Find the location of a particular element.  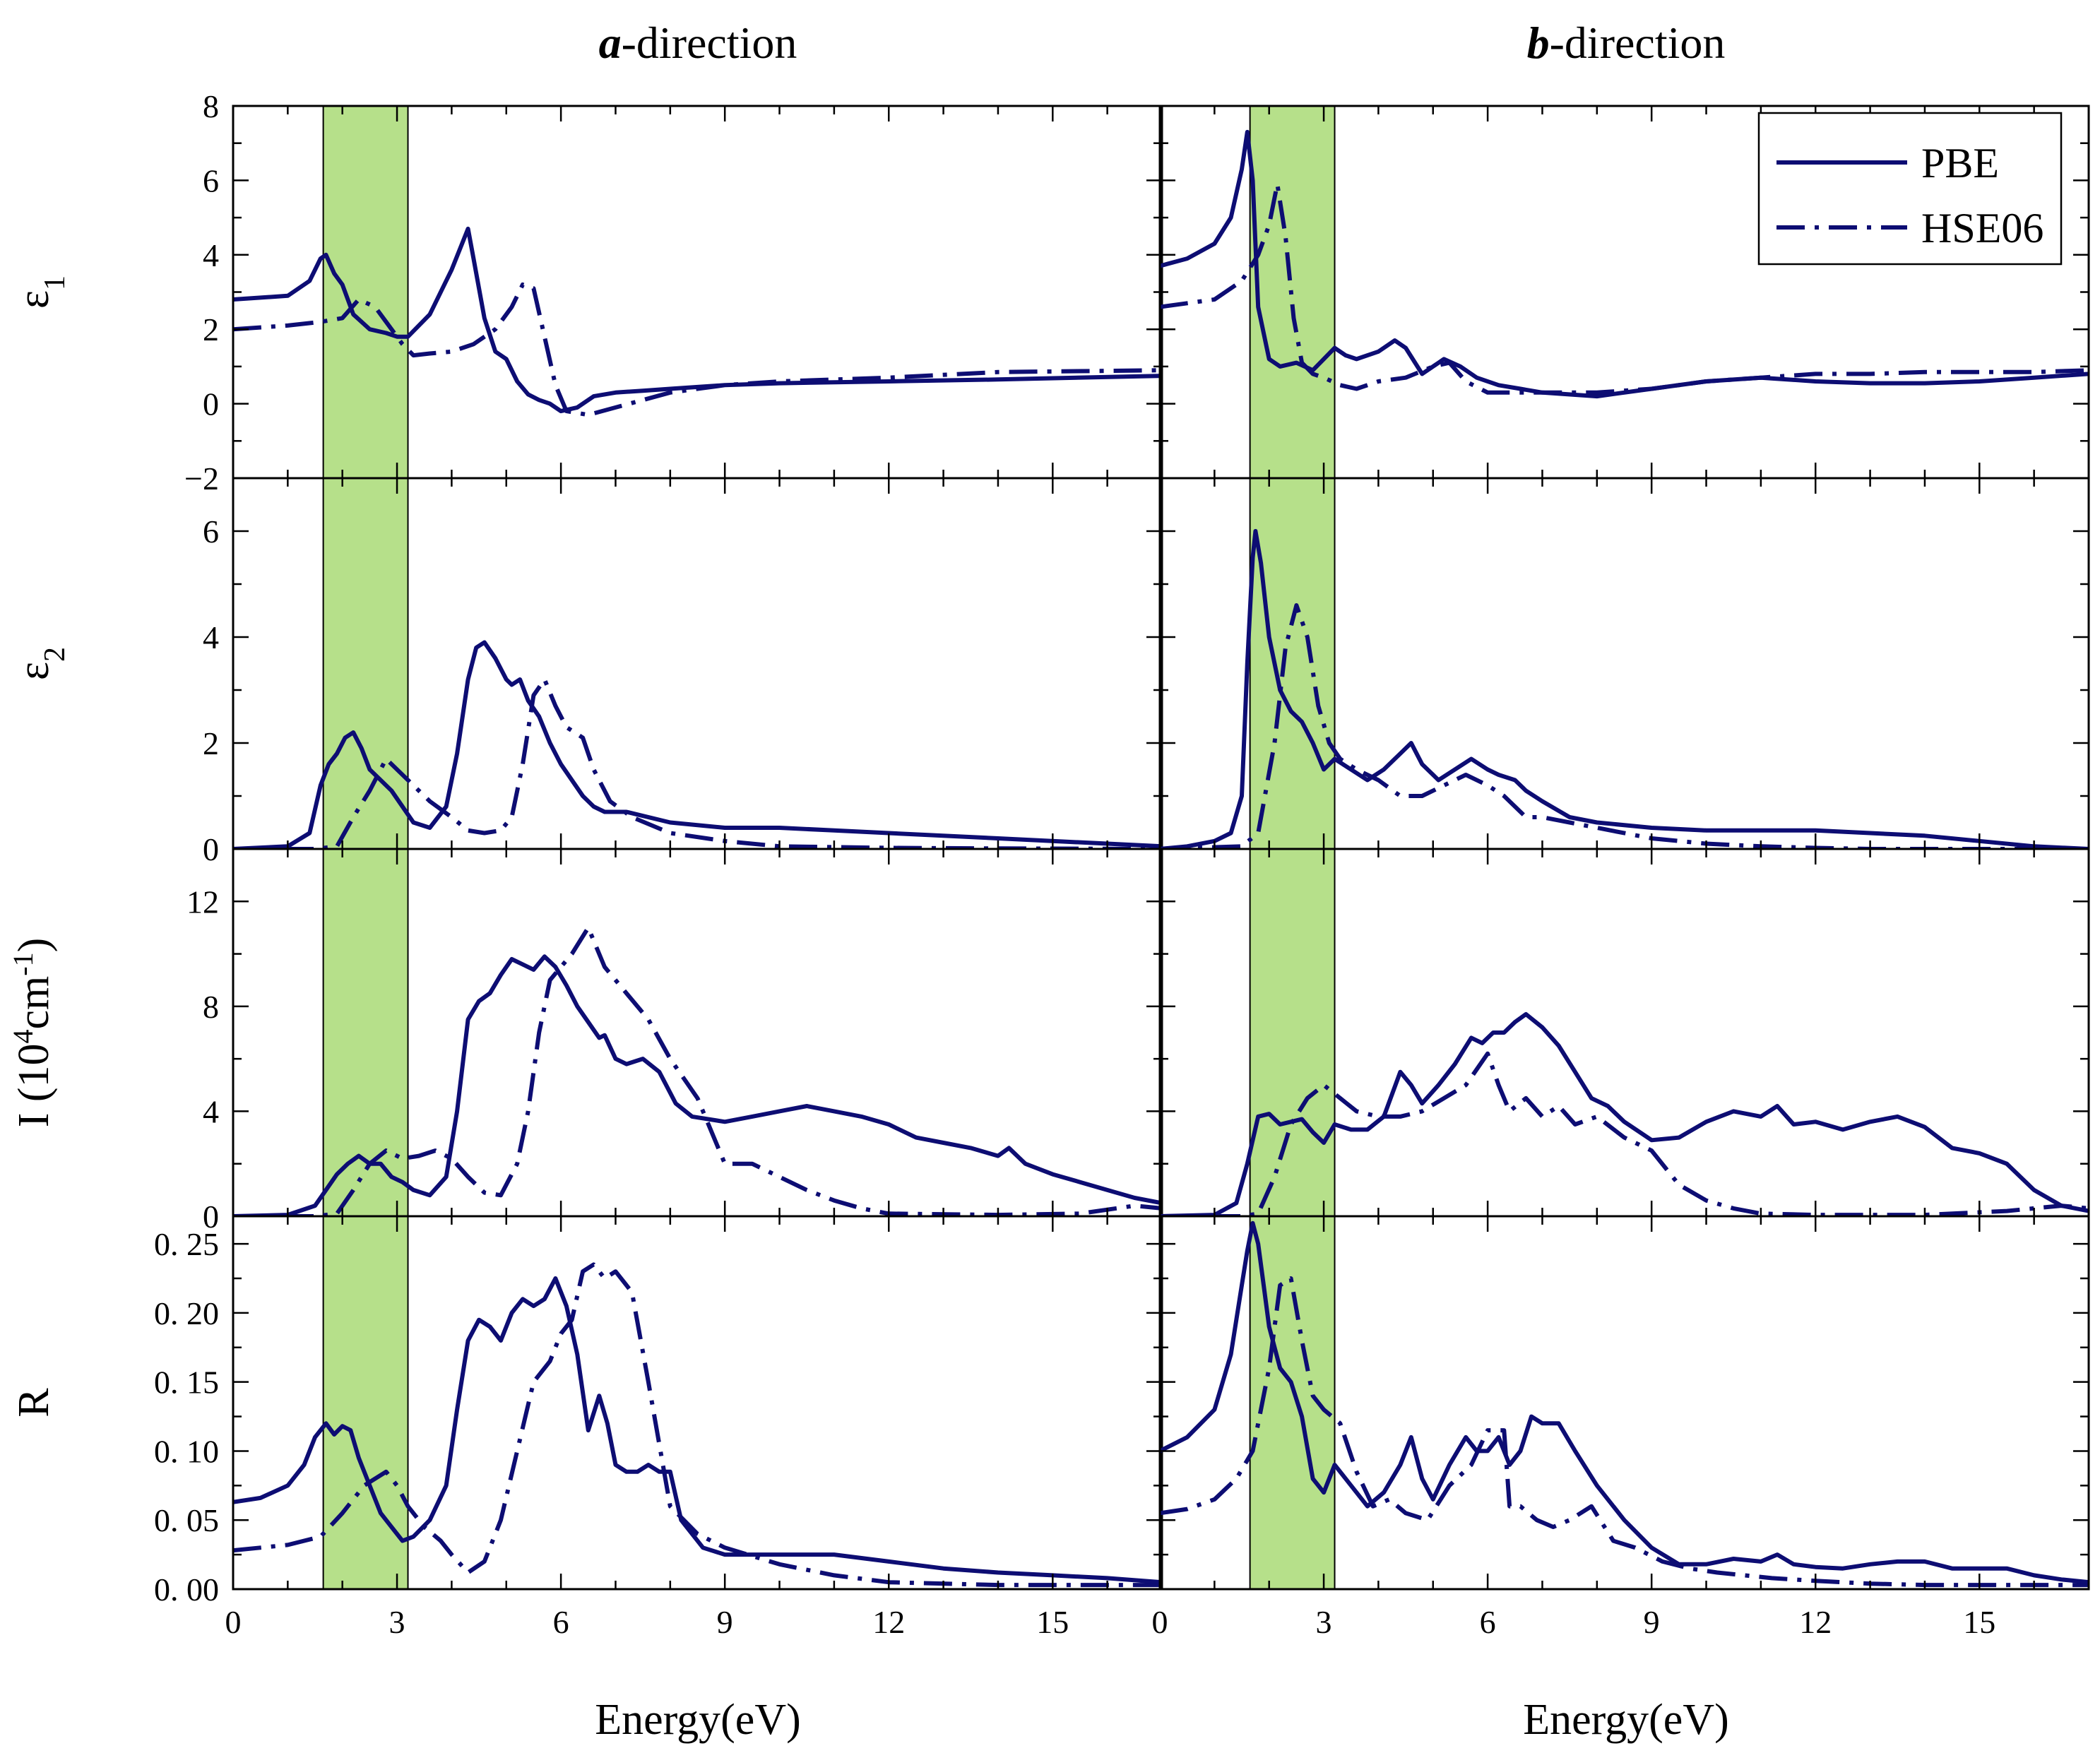

y-axis-title-I-a: I (104cm-1) is located at coordinates (33, 1033).